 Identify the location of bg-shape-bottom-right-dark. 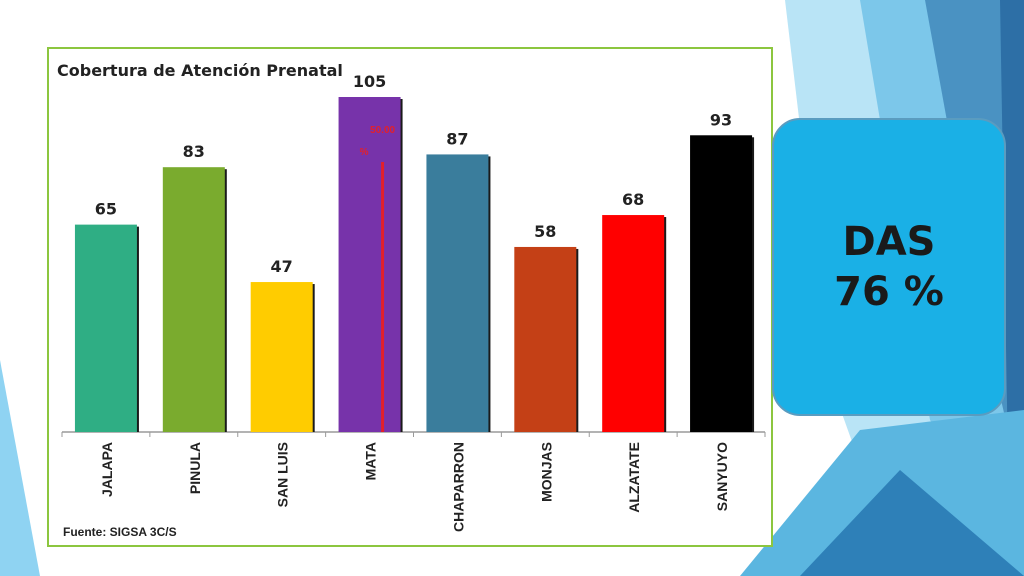
(912, 523).